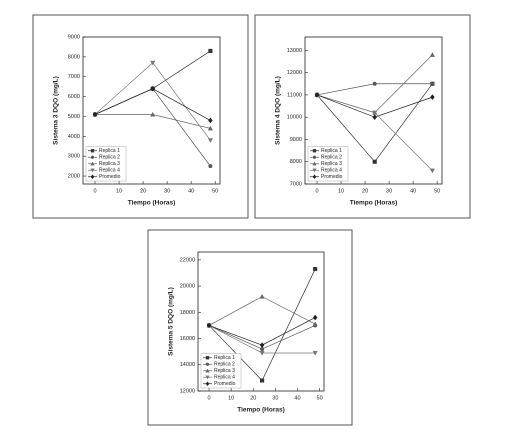 The image size is (520, 437). I want to click on y-tick-label: 2000, so click(74, 177).